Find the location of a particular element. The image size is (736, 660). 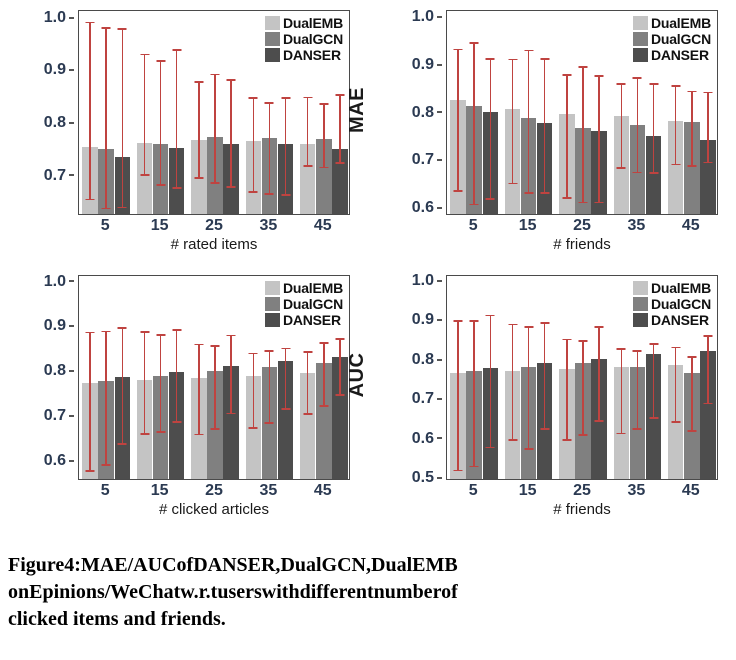

legend-label: DualGCN is located at coordinates (312, 38).